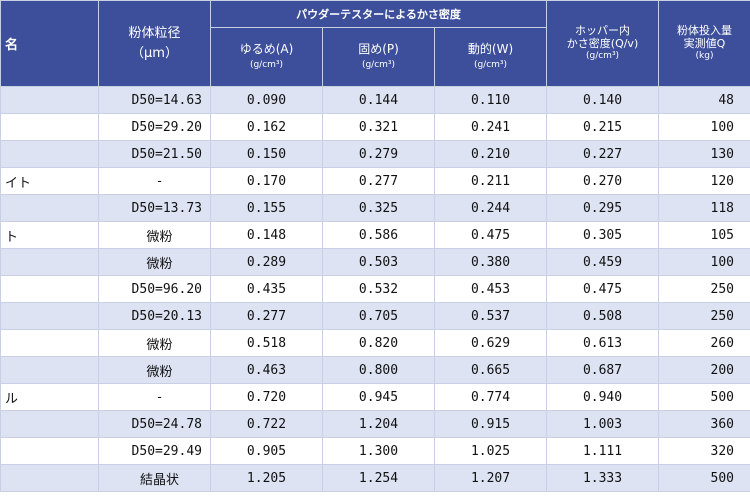 This screenshot has height=500, width=750. I want to click on cell-particle-size: D50=13.73, so click(154, 208).